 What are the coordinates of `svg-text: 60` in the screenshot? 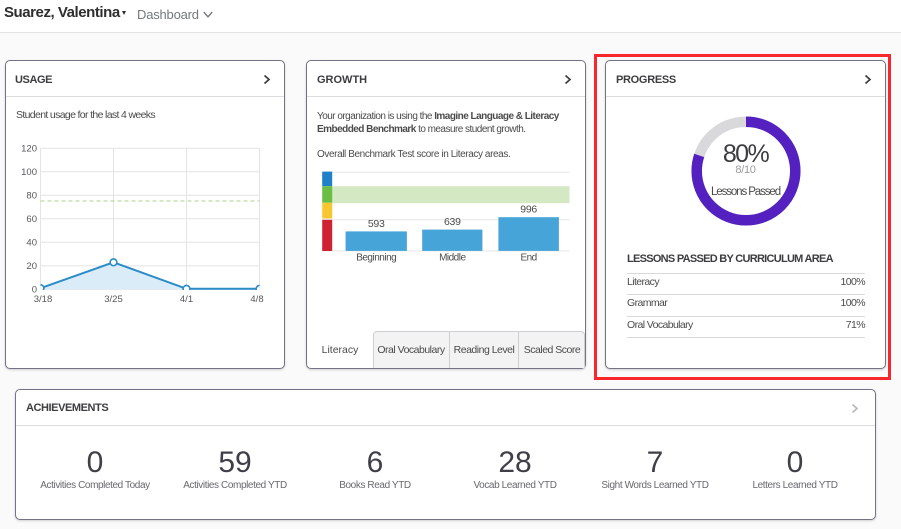 It's located at (31, 219).